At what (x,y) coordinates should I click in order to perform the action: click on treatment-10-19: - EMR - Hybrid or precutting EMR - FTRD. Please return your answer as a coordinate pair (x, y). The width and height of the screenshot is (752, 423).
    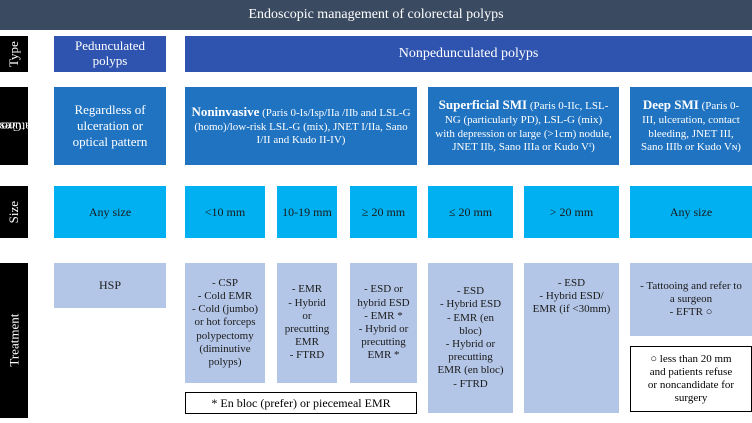
    Looking at the image, I should click on (307, 323).